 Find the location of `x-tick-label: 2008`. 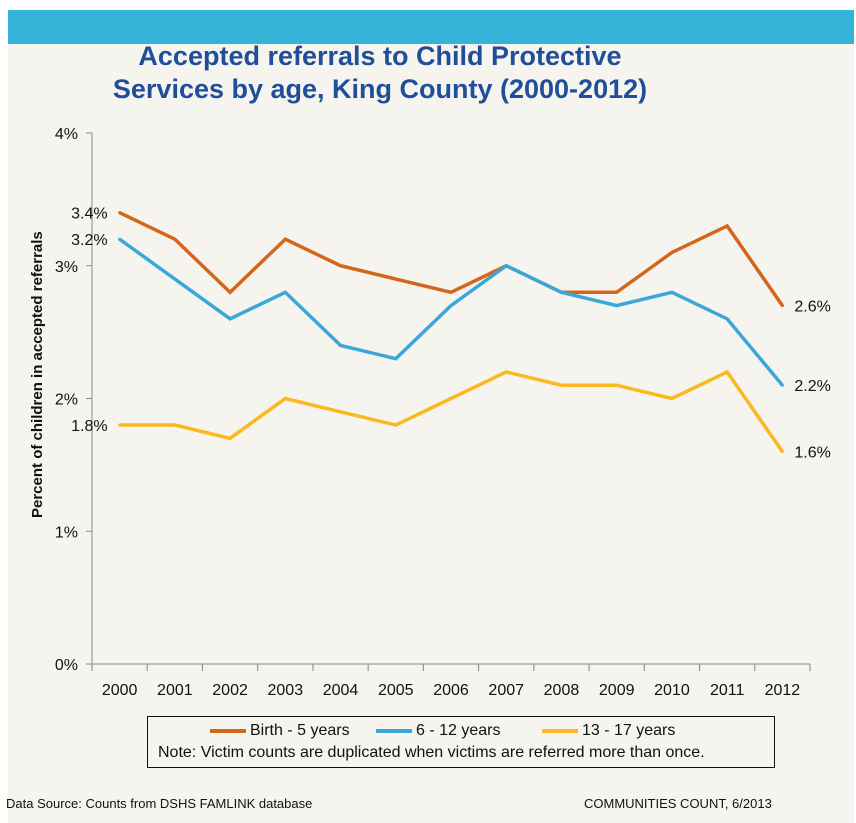

x-tick-label: 2008 is located at coordinates (562, 690).